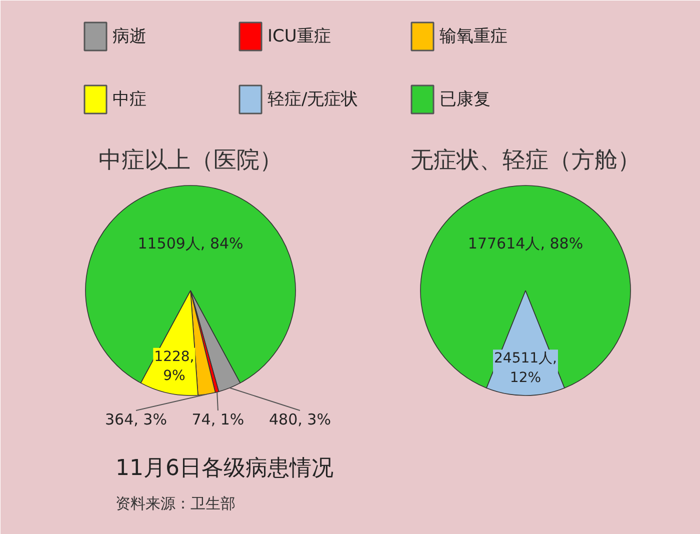  Describe the element at coordinates (190, 161) in the screenshot. I see `text: 中症以上（医院）` at that location.